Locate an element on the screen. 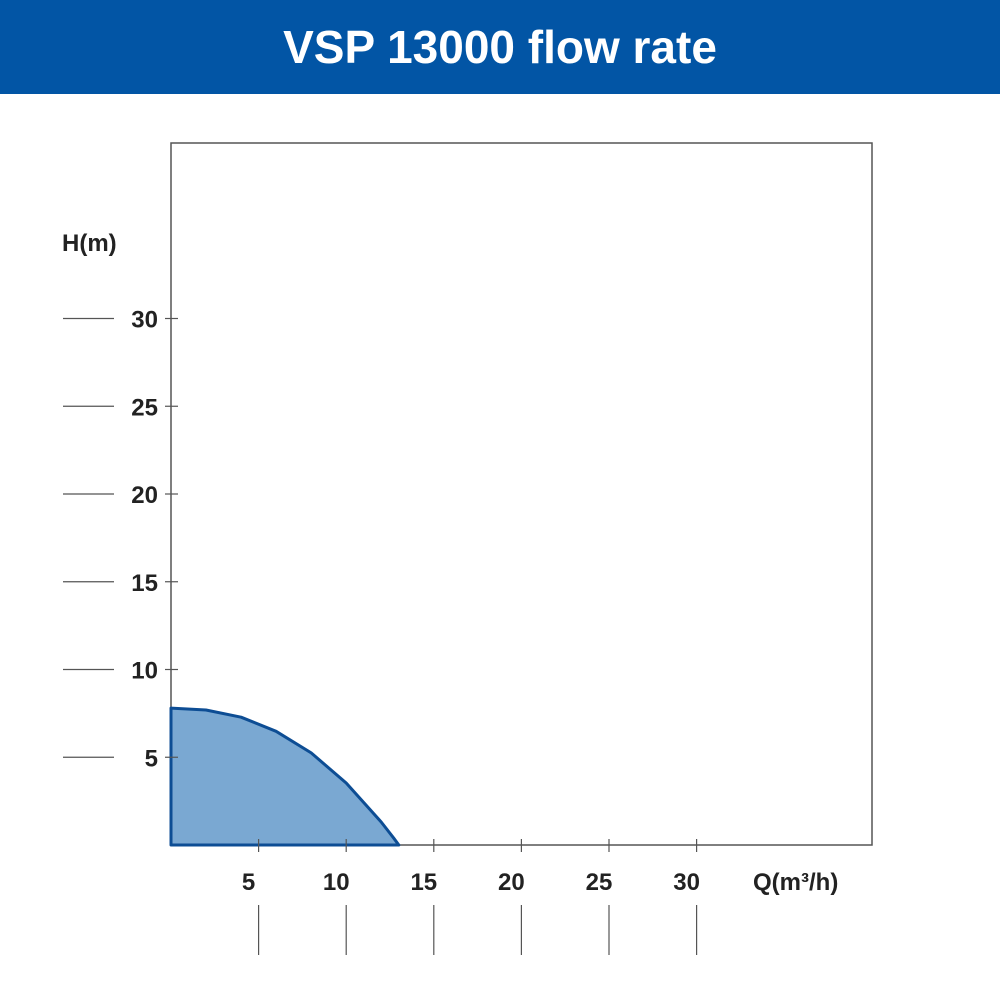  chart-title: VSP 13000 flow rate is located at coordinates (500, 47).